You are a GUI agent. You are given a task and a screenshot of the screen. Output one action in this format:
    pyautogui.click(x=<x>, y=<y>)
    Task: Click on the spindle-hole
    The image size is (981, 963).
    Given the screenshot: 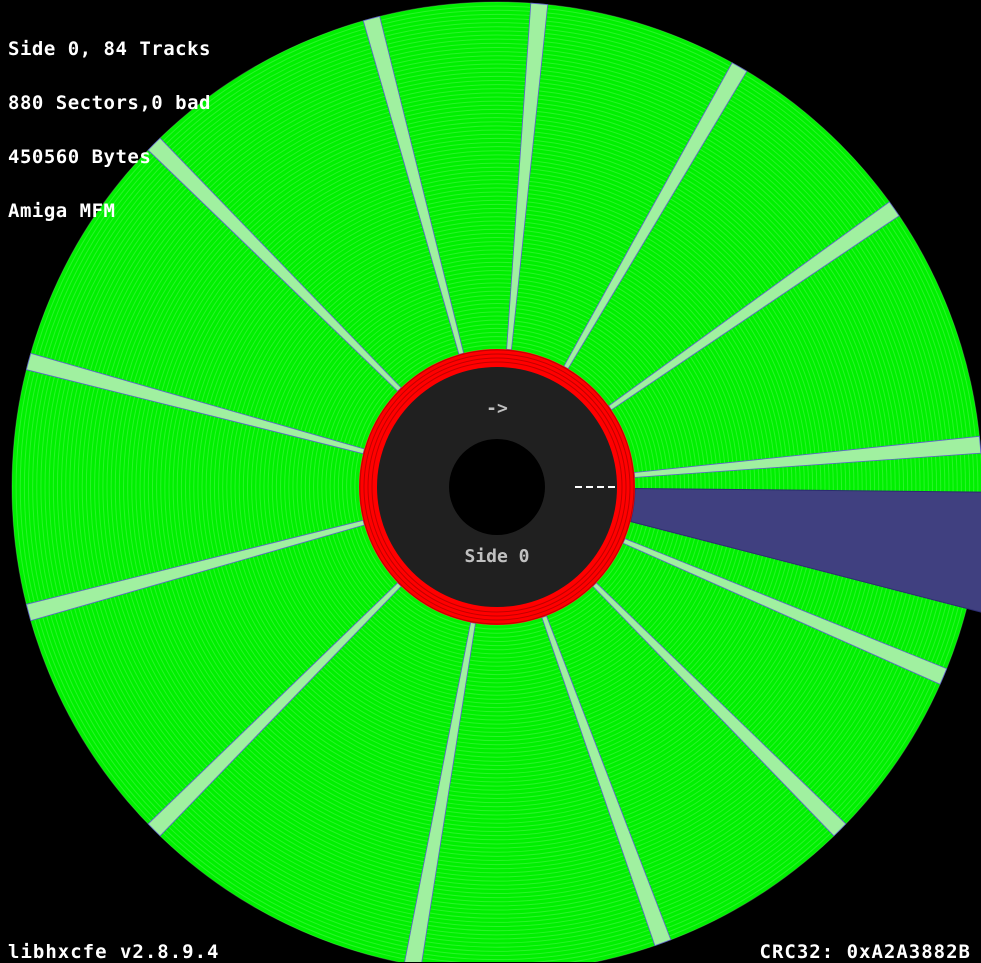 What is the action you would take?
    pyautogui.click(x=497, y=487)
    